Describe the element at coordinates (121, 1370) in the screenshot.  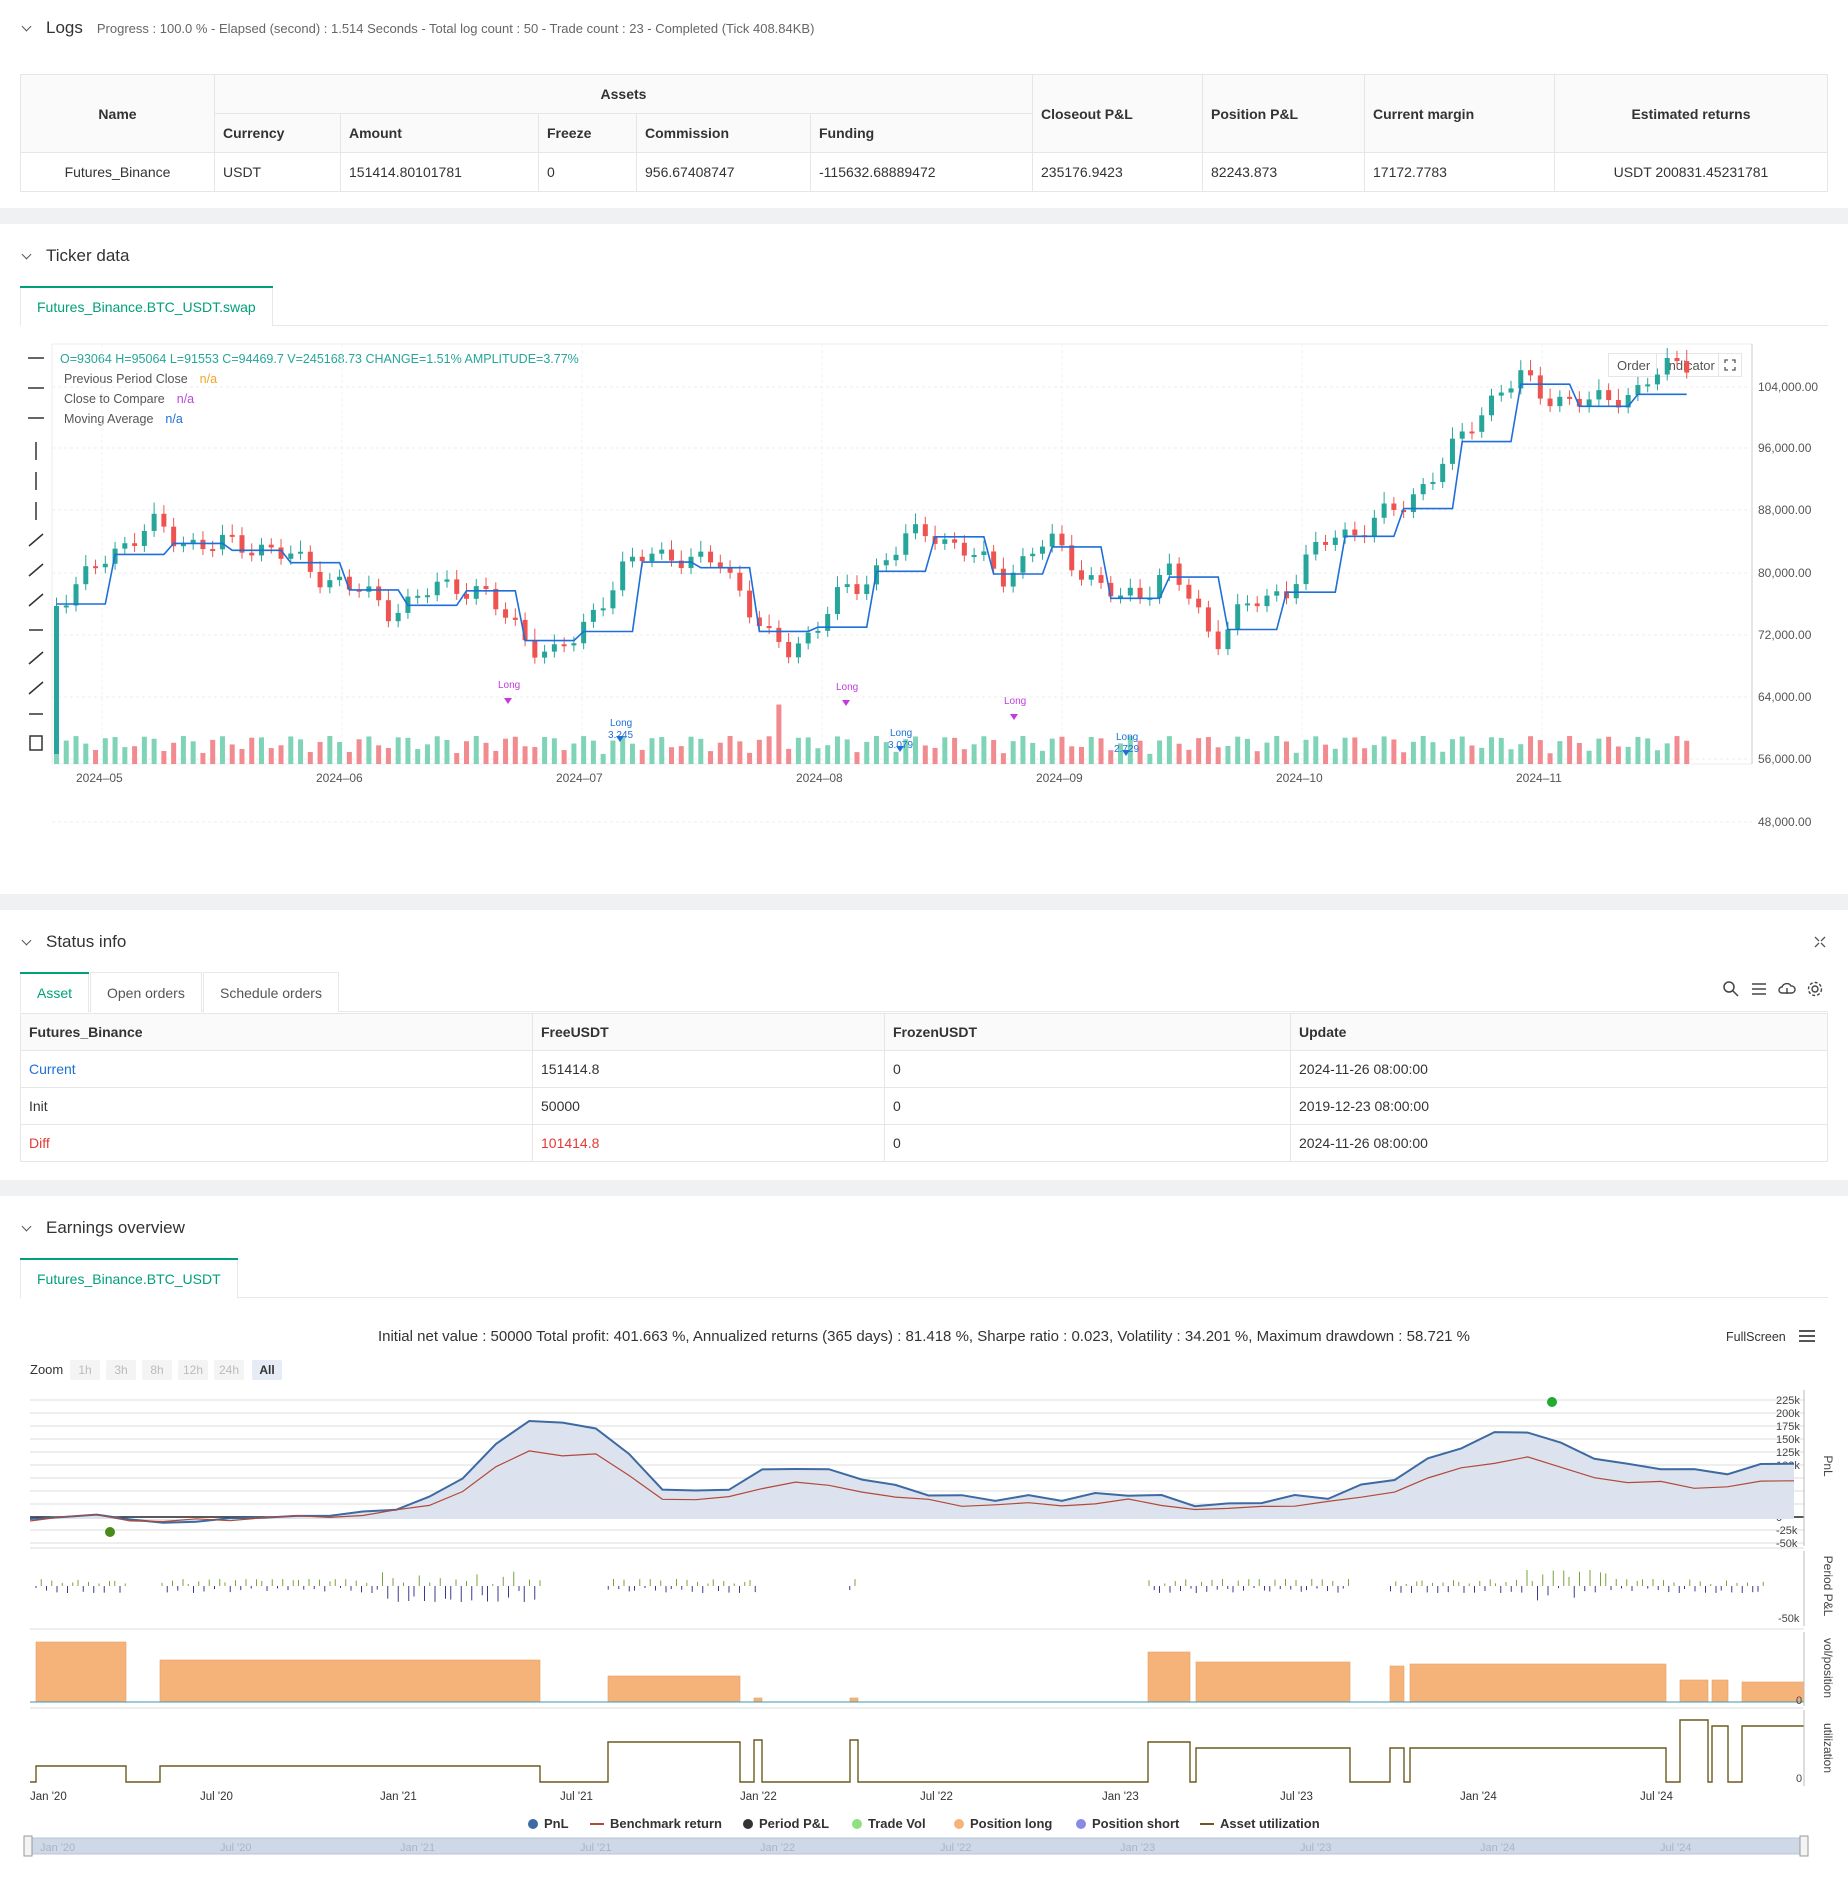
I see `zoom-3h: 3h` at that location.